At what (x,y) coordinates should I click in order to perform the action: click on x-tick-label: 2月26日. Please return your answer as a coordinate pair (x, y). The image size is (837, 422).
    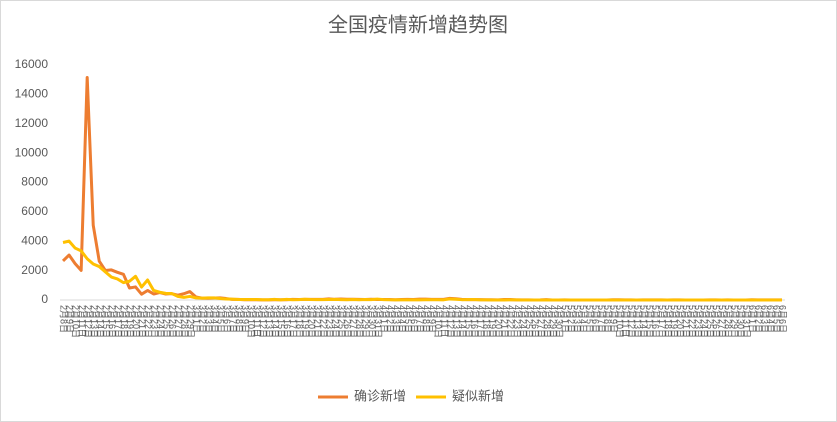
    Looking at the image, I should click on (172, 321).